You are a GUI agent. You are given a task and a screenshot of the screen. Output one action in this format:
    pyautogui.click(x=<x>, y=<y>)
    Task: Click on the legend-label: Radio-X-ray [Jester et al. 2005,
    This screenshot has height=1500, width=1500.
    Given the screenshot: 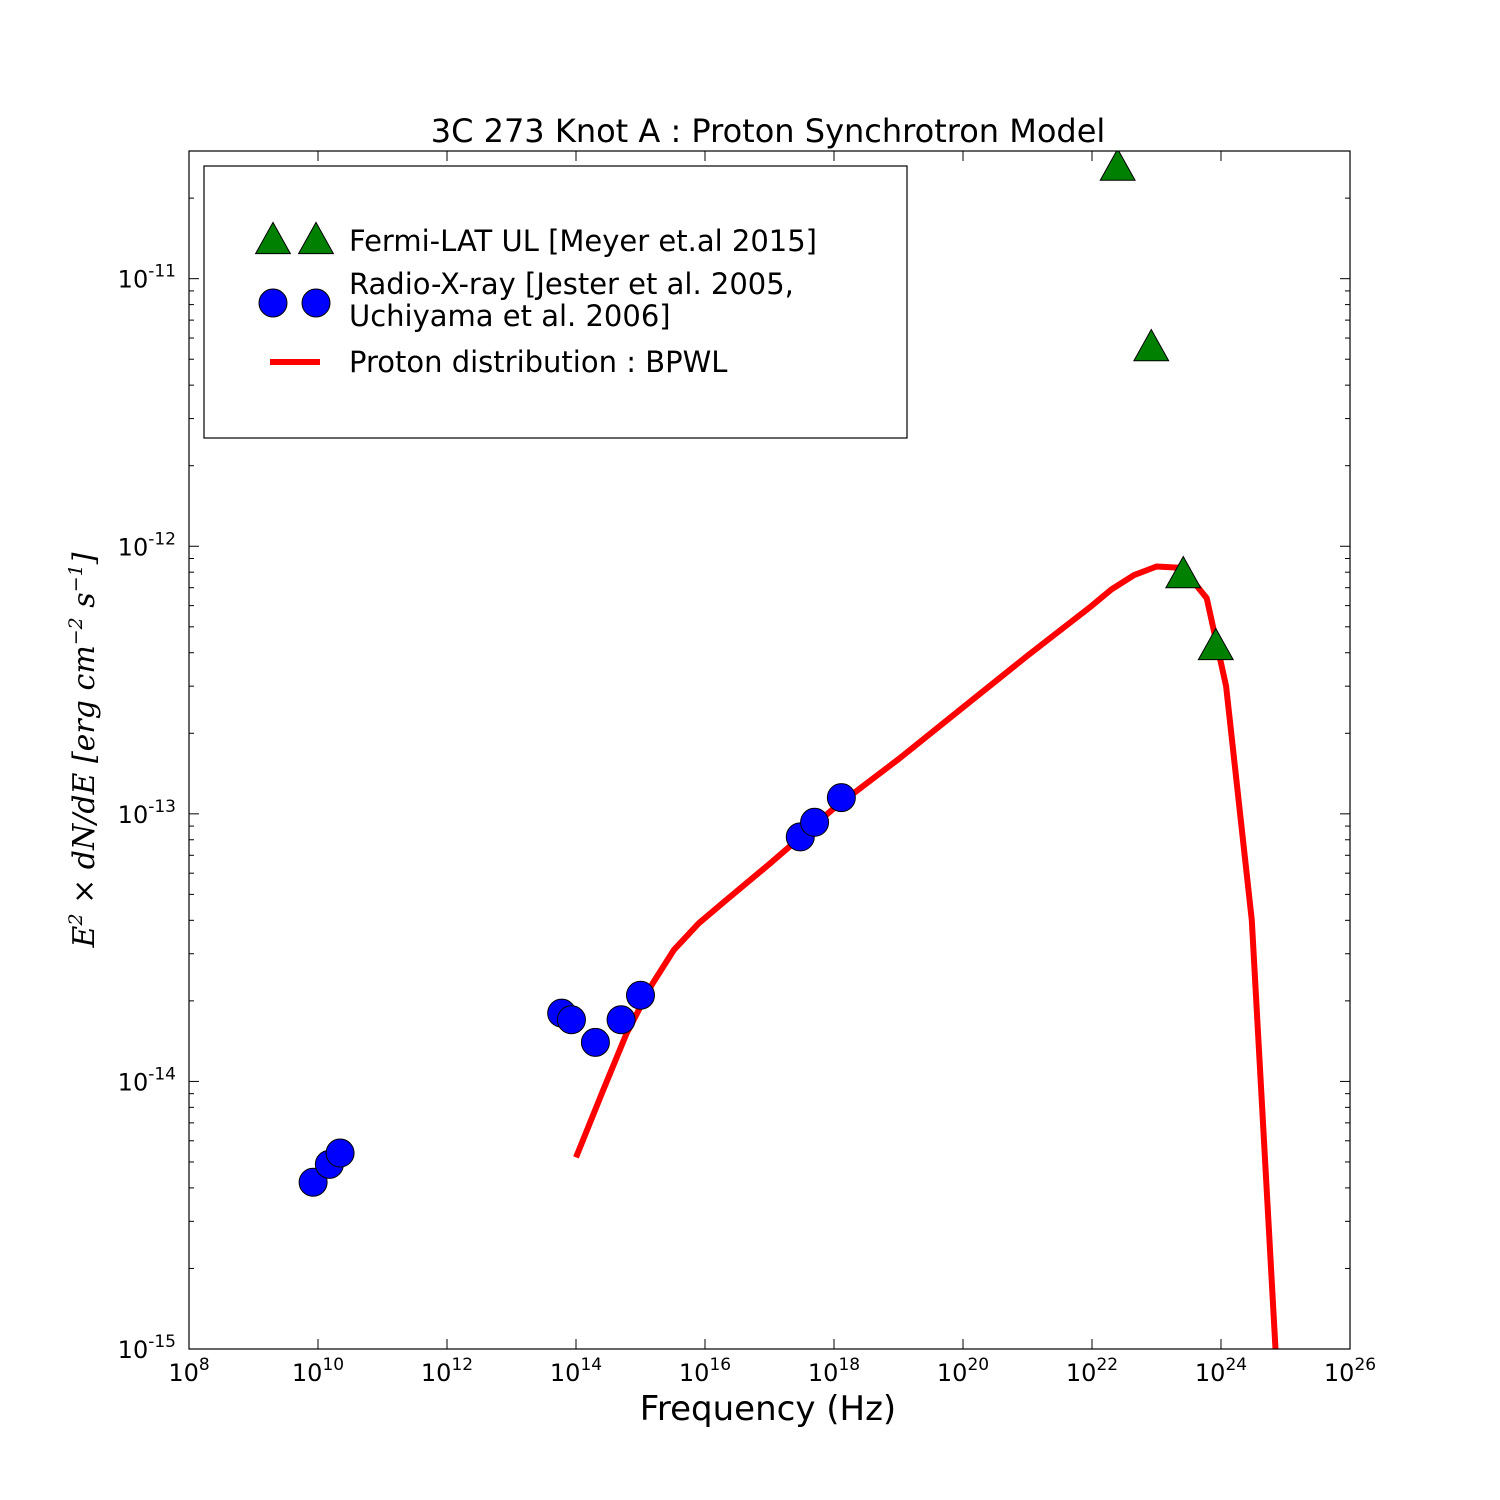 What is the action you would take?
    pyautogui.click(x=571, y=284)
    